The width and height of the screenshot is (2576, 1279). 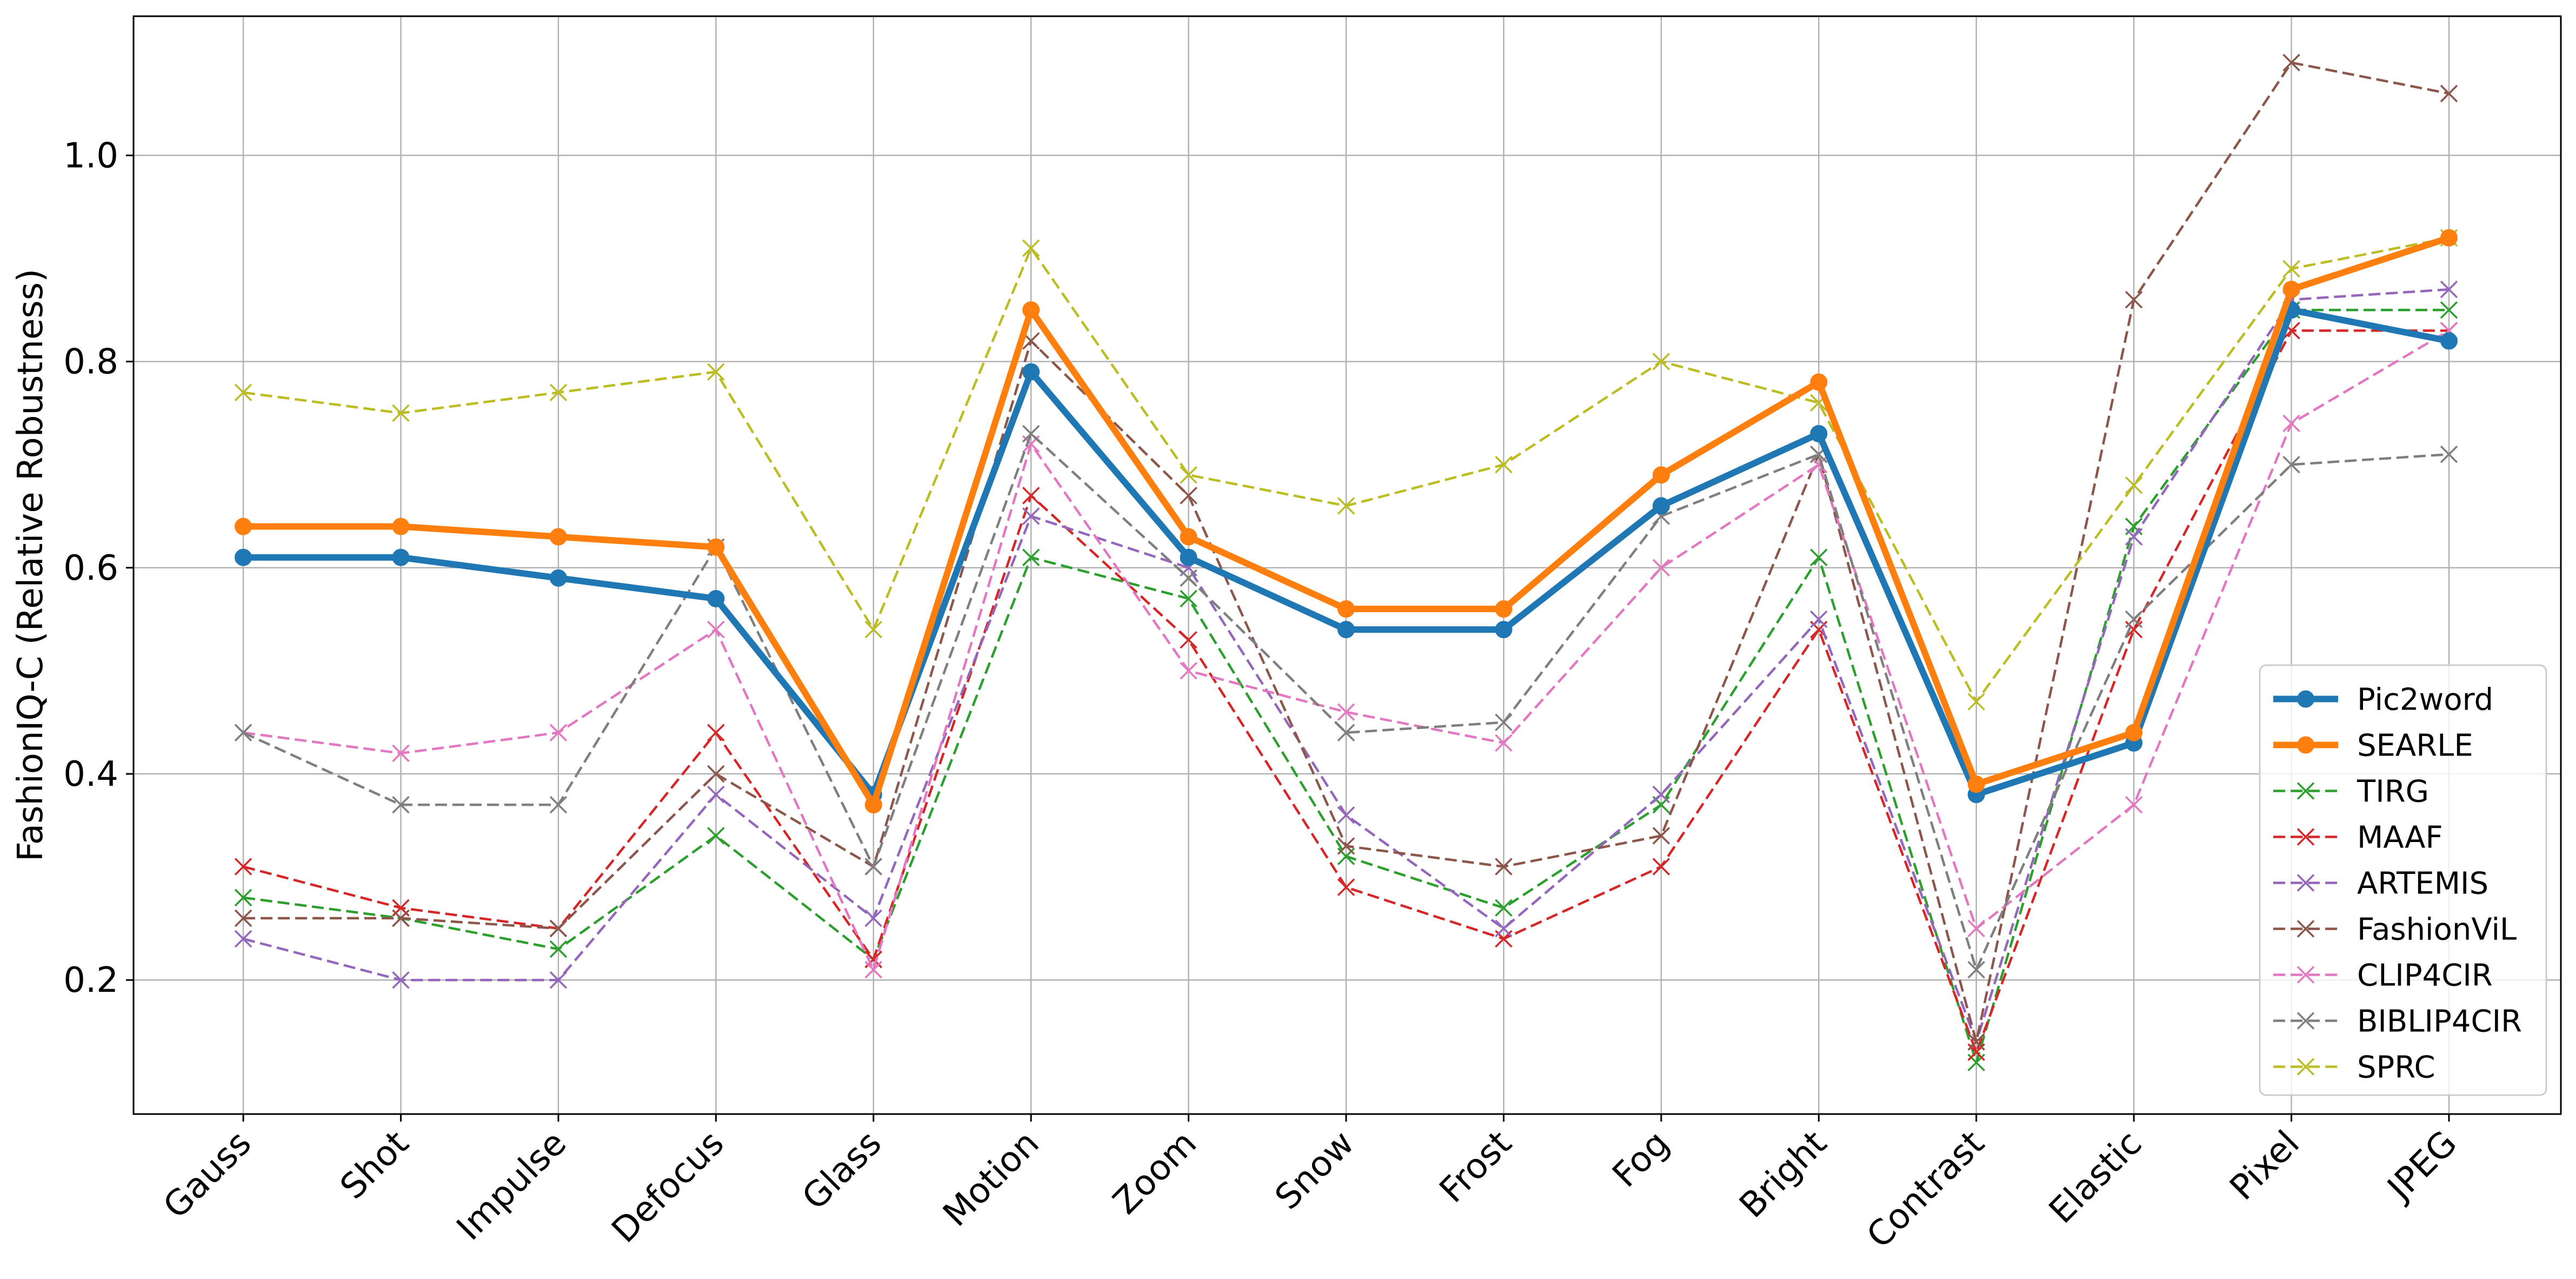 What do you see at coordinates (2422, 884) in the screenshot?
I see `legend-label: ARTEMIS` at bounding box center [2422, 884].